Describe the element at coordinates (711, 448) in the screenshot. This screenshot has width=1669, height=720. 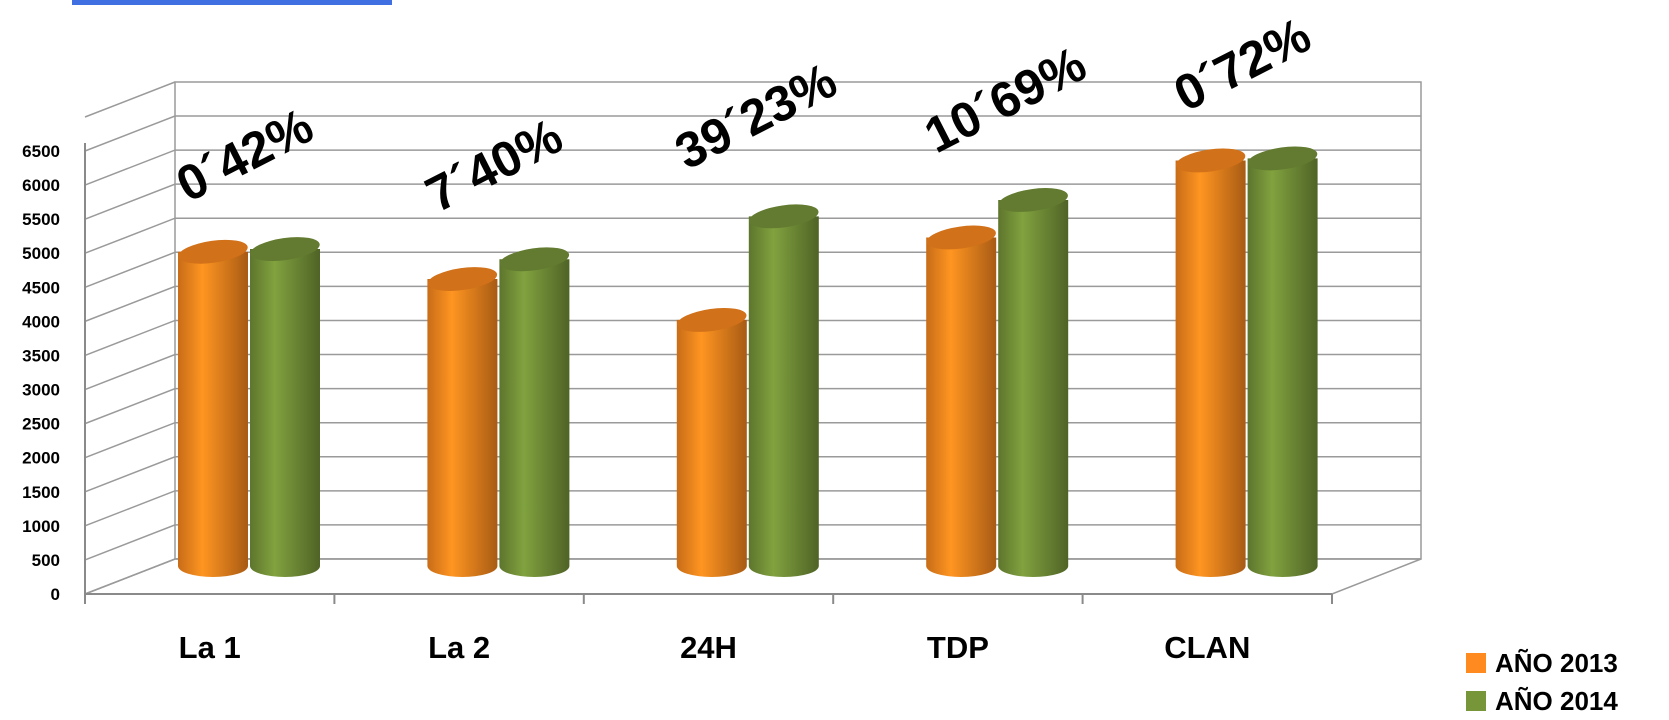
I see `bar-24h-2013` at that location.